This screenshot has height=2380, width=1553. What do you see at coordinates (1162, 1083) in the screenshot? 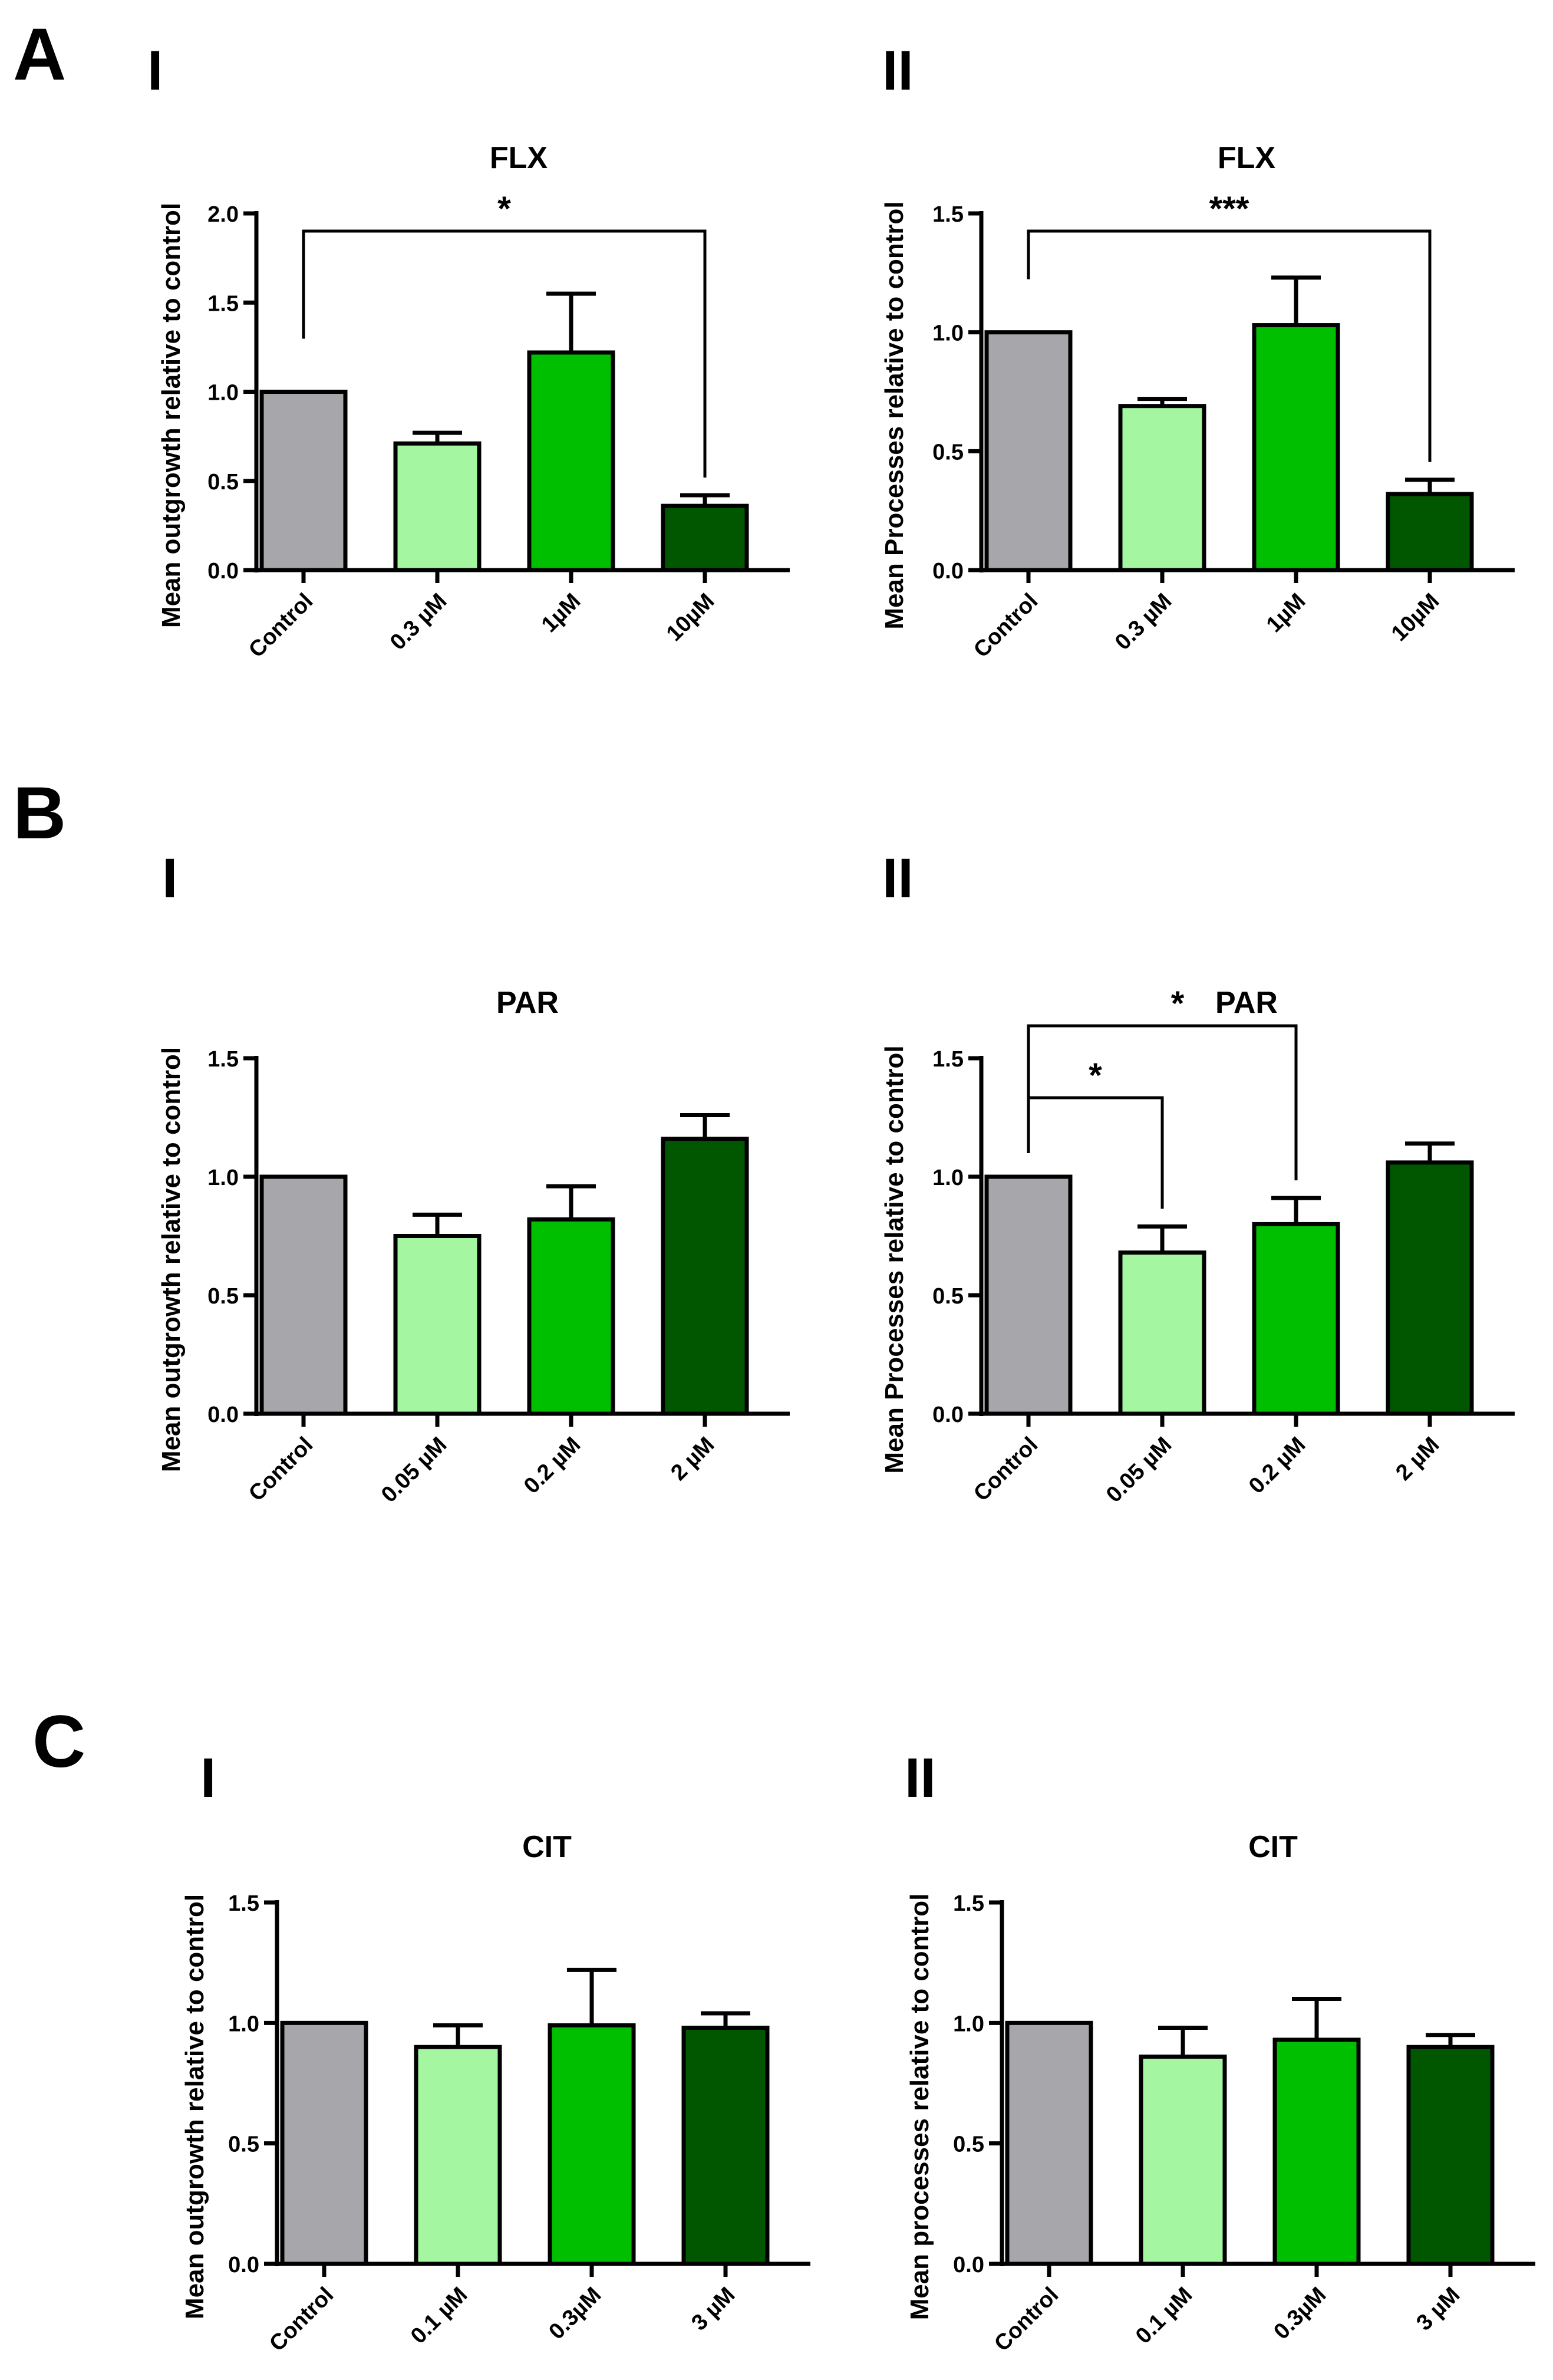
I see `chart-b-ii-significance-1: *` at bounding box center [1162, 1083].